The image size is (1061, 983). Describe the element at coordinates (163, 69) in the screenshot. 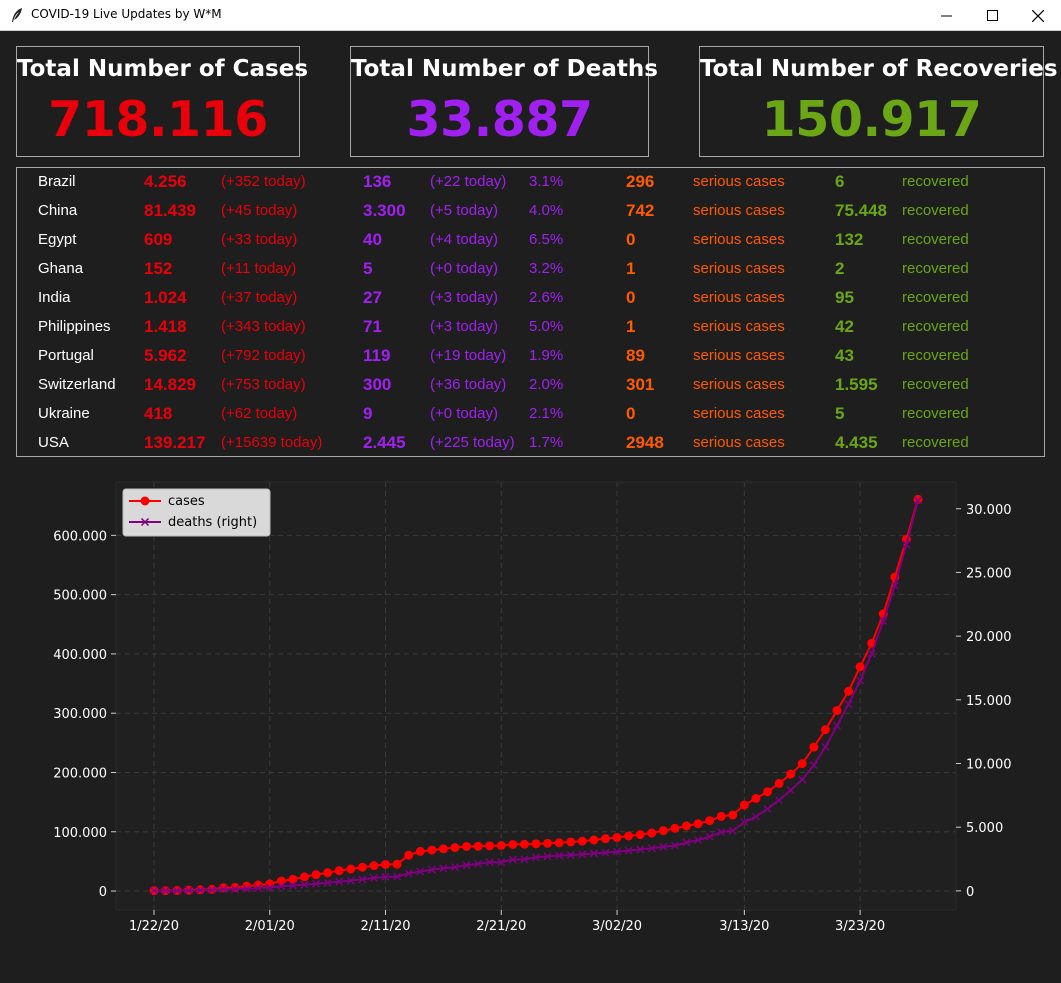

I see `cases-summary-title: Total Number of Cases` at that location.